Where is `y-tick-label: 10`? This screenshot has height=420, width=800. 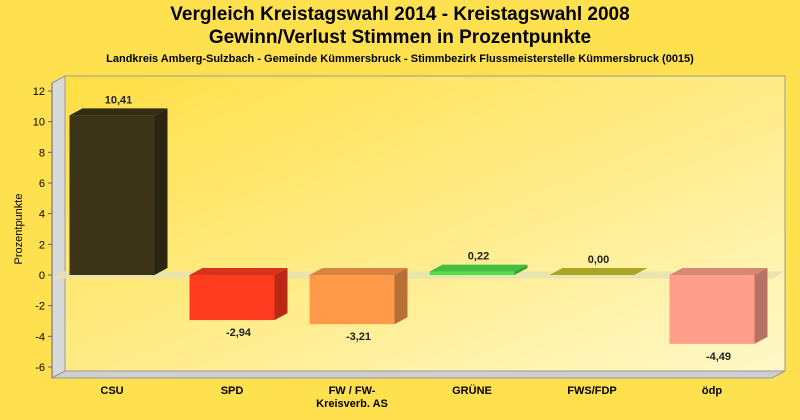
y-tick-label: 10 is located at coordinates (39, 123).